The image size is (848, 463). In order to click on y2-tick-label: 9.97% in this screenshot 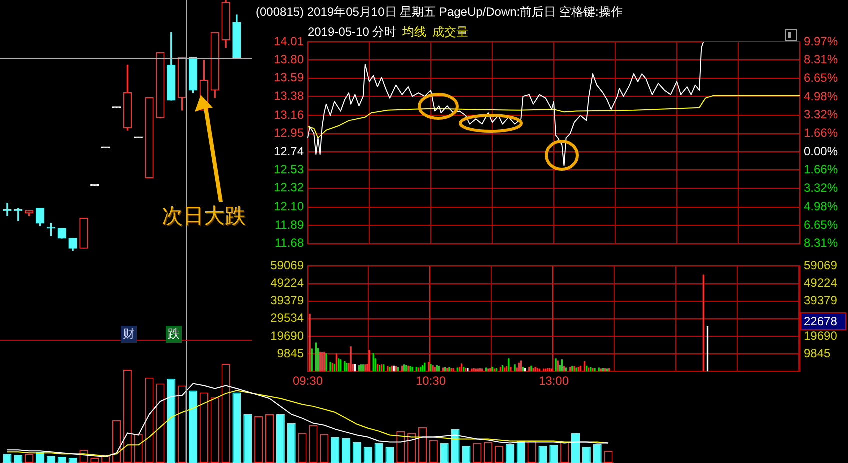, I will do `click(821, 41)`.